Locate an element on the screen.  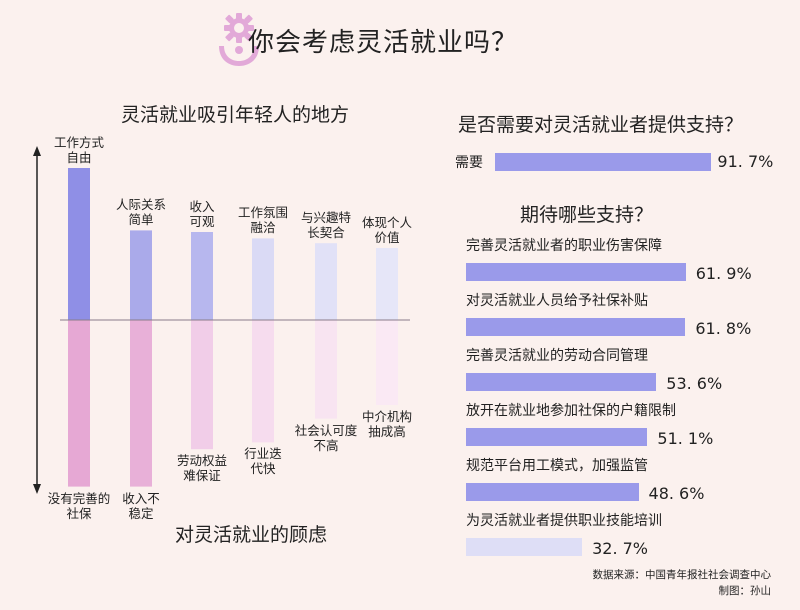
concern-label: 没有完善的 社保 is located at coordinates (79, 505).